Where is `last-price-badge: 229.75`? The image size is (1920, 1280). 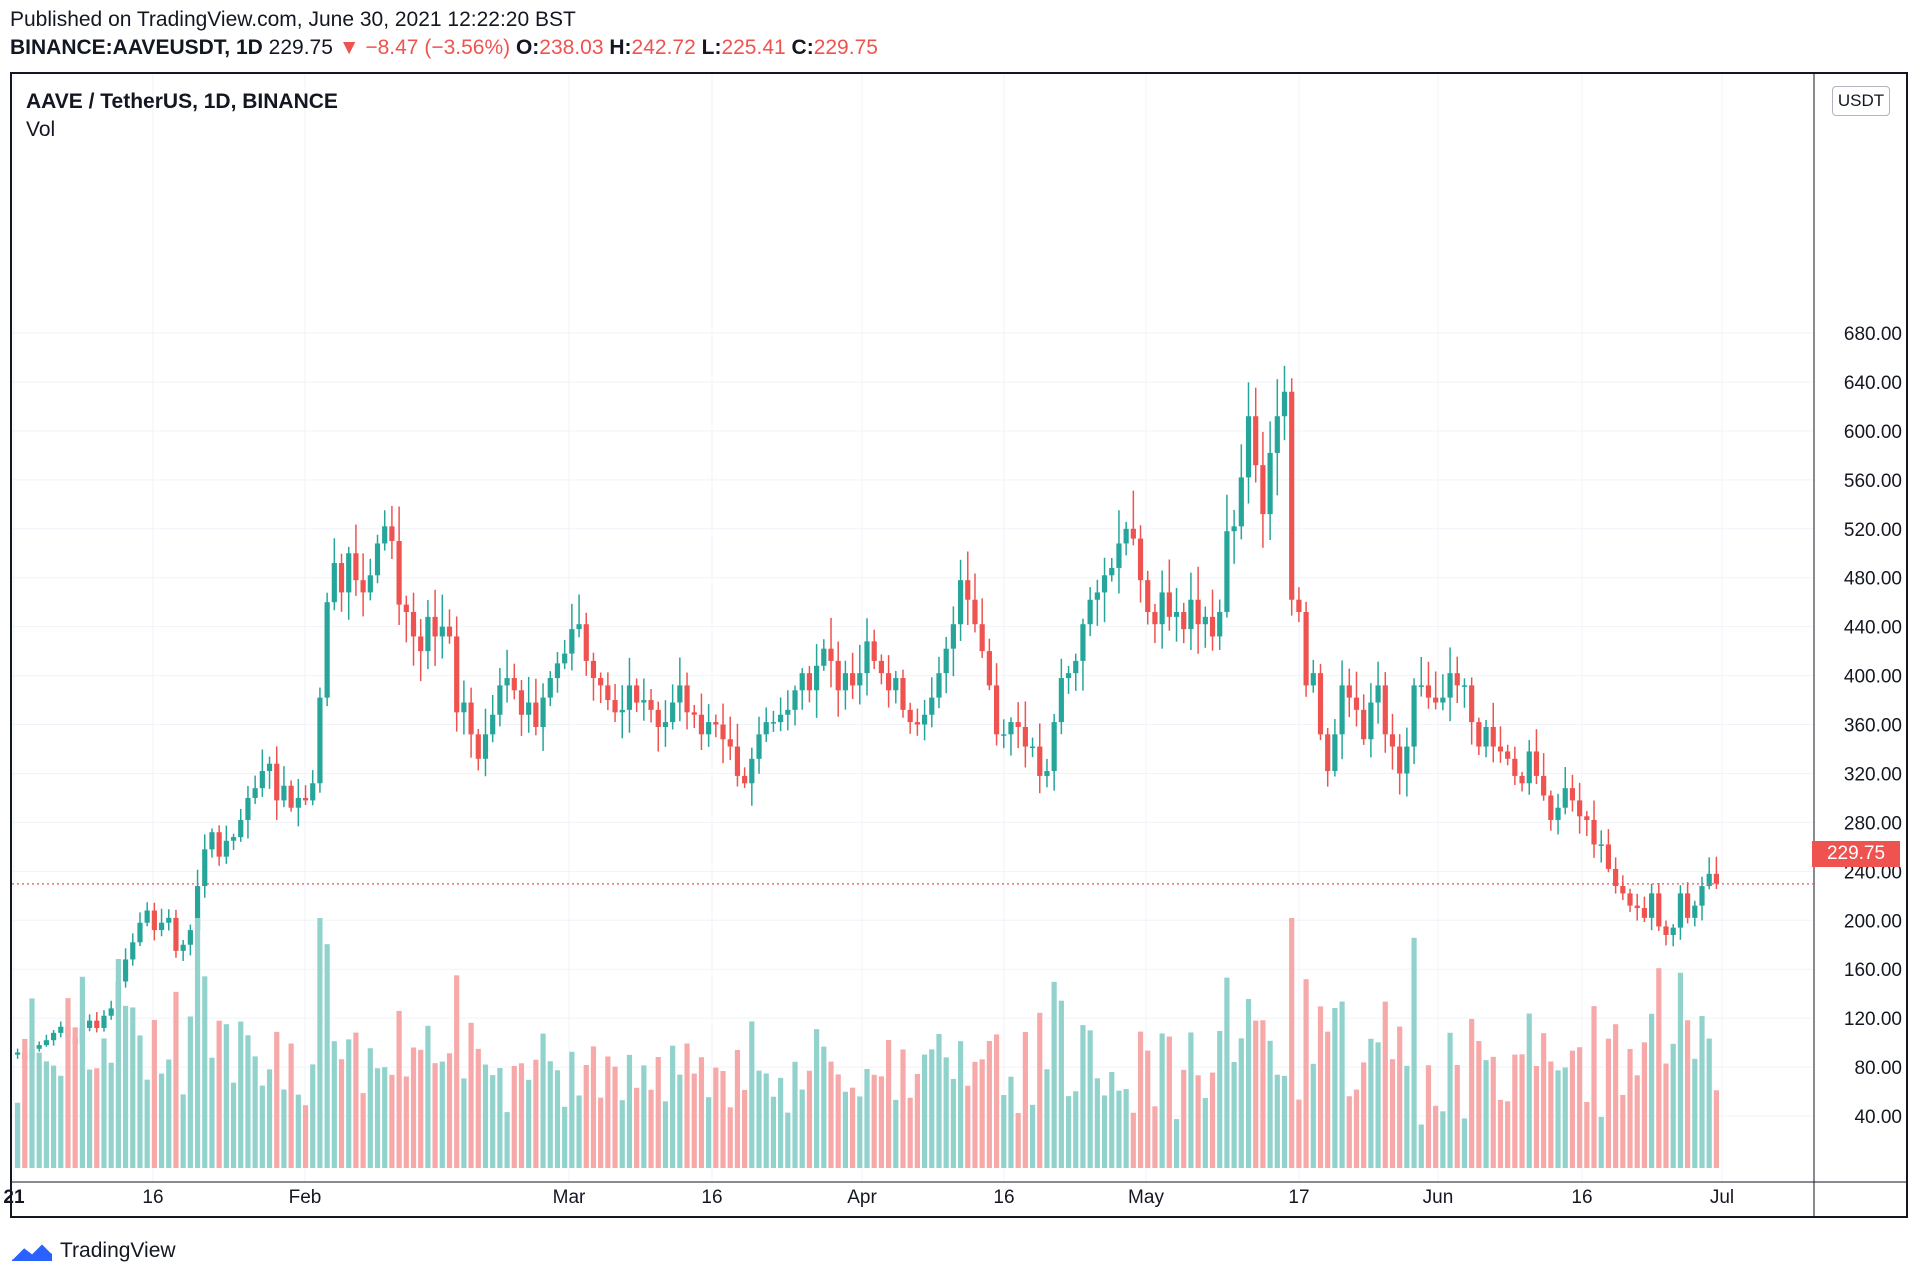
last-price-badge: 229.75 is located at coordinates (1856, 854).